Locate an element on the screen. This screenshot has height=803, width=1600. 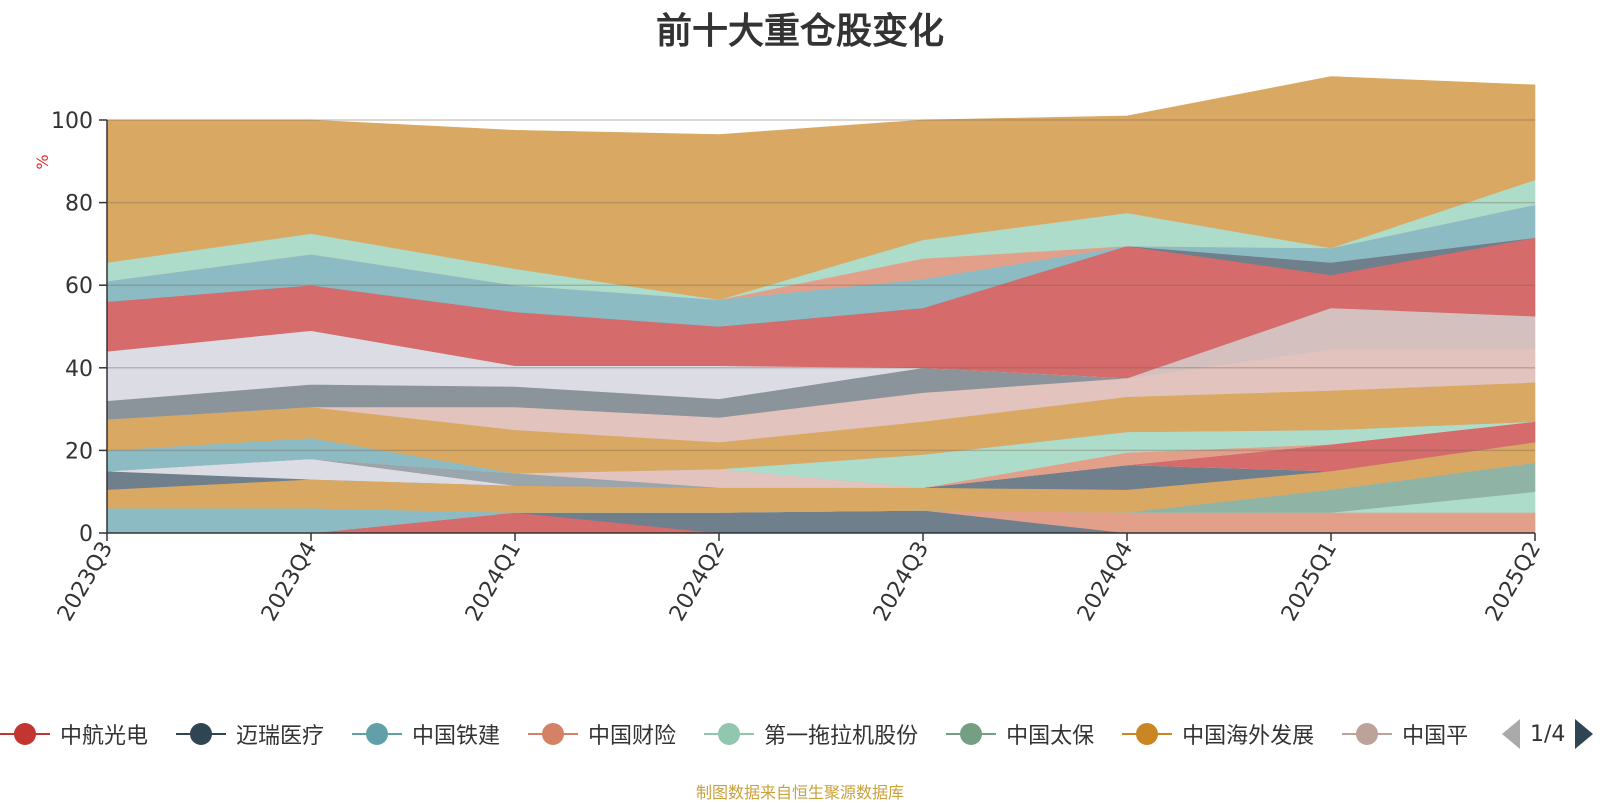
legend-item: 中国平 is located at coordinates (1405, 734).